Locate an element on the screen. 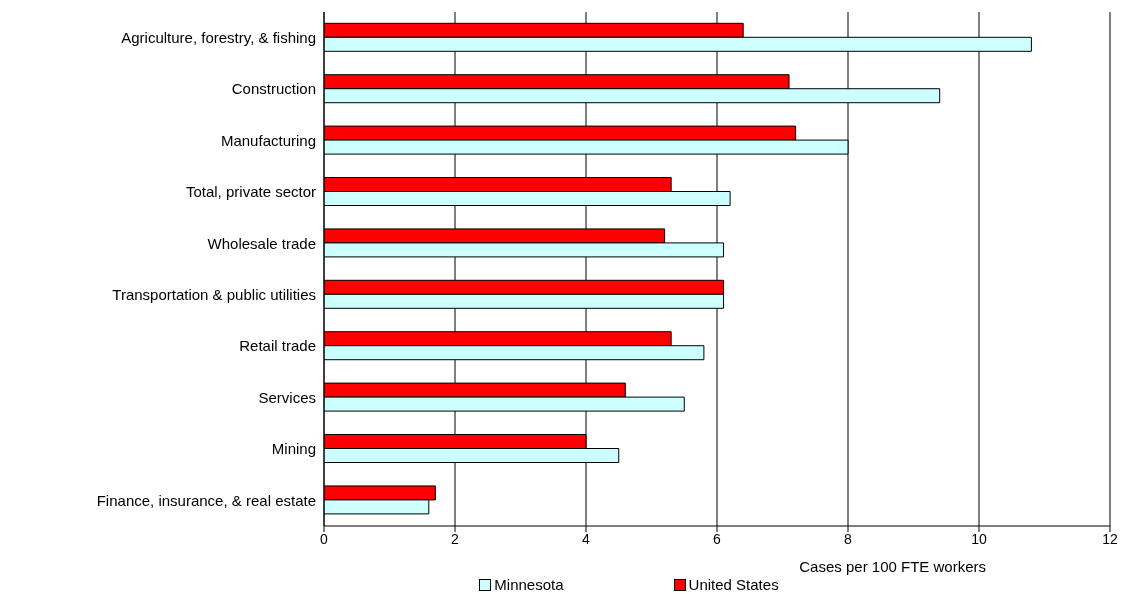 The image size is (1124, 596). y-tick-label: Retail trade is located at coordinates (277, 346).